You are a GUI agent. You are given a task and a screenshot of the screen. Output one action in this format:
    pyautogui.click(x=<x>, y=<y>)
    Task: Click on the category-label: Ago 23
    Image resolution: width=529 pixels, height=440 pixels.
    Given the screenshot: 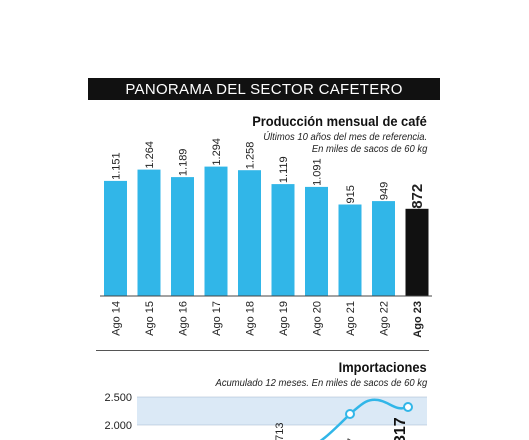 What is the action you would take?
    pyautogui.click(x=418, y=319)
    